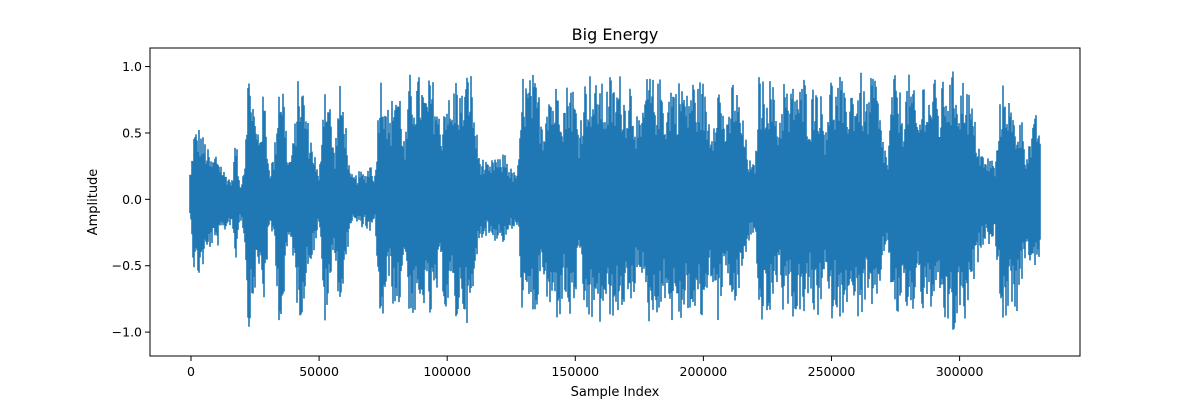 This screenshot has height=400, width=1200. I want to click on y-tick-label: −0.5, so click(127, 265).